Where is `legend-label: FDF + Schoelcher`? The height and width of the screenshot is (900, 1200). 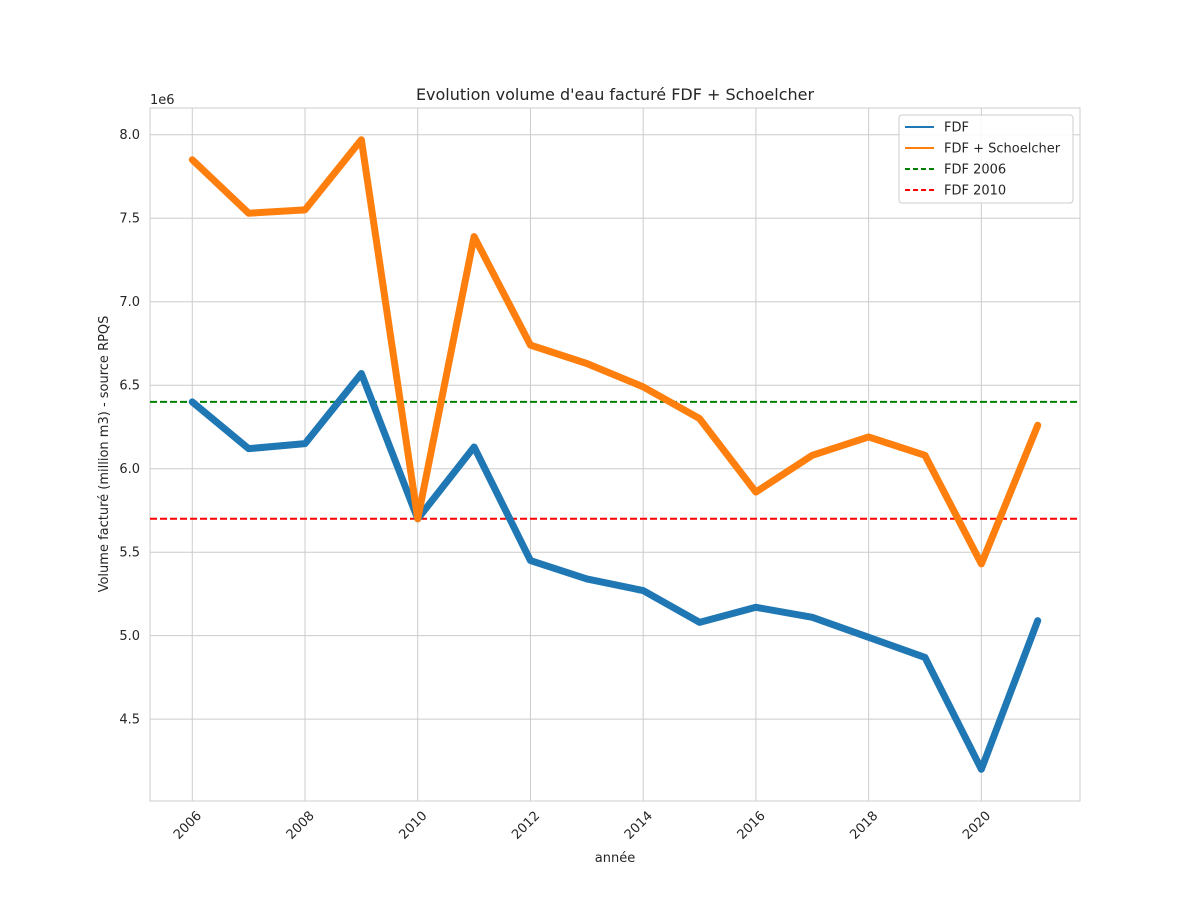
legend-label: FDF + Schoelcher is located at coordinates (1002, 149).